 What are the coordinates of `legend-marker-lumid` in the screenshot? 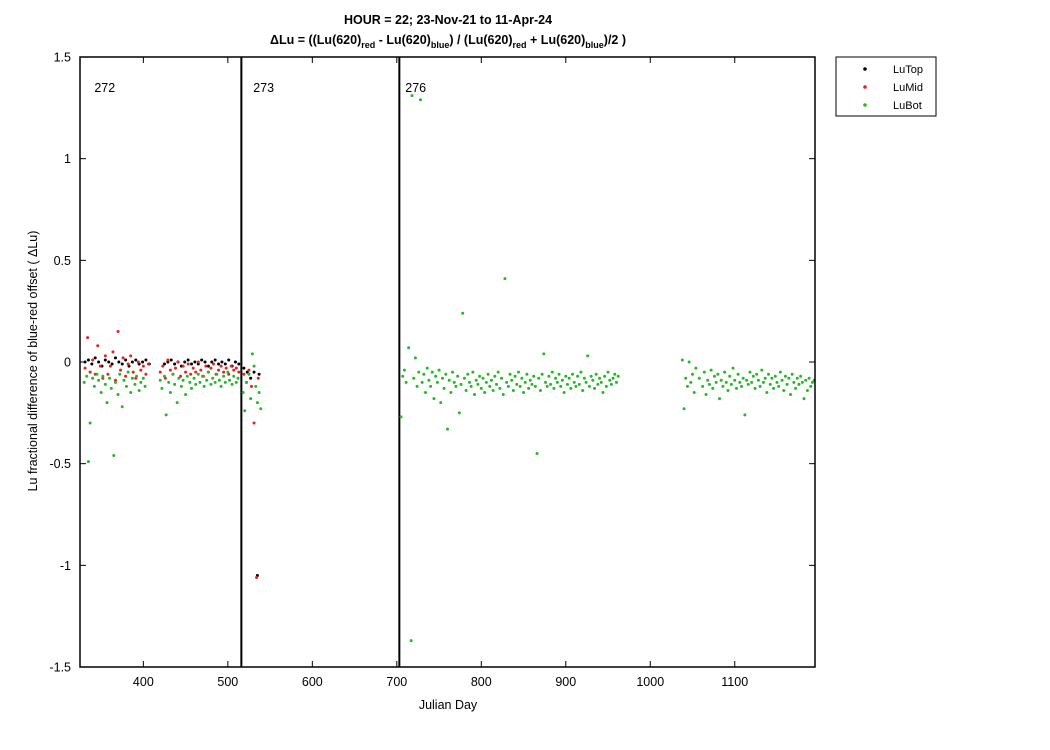 It's located at (865, 87).